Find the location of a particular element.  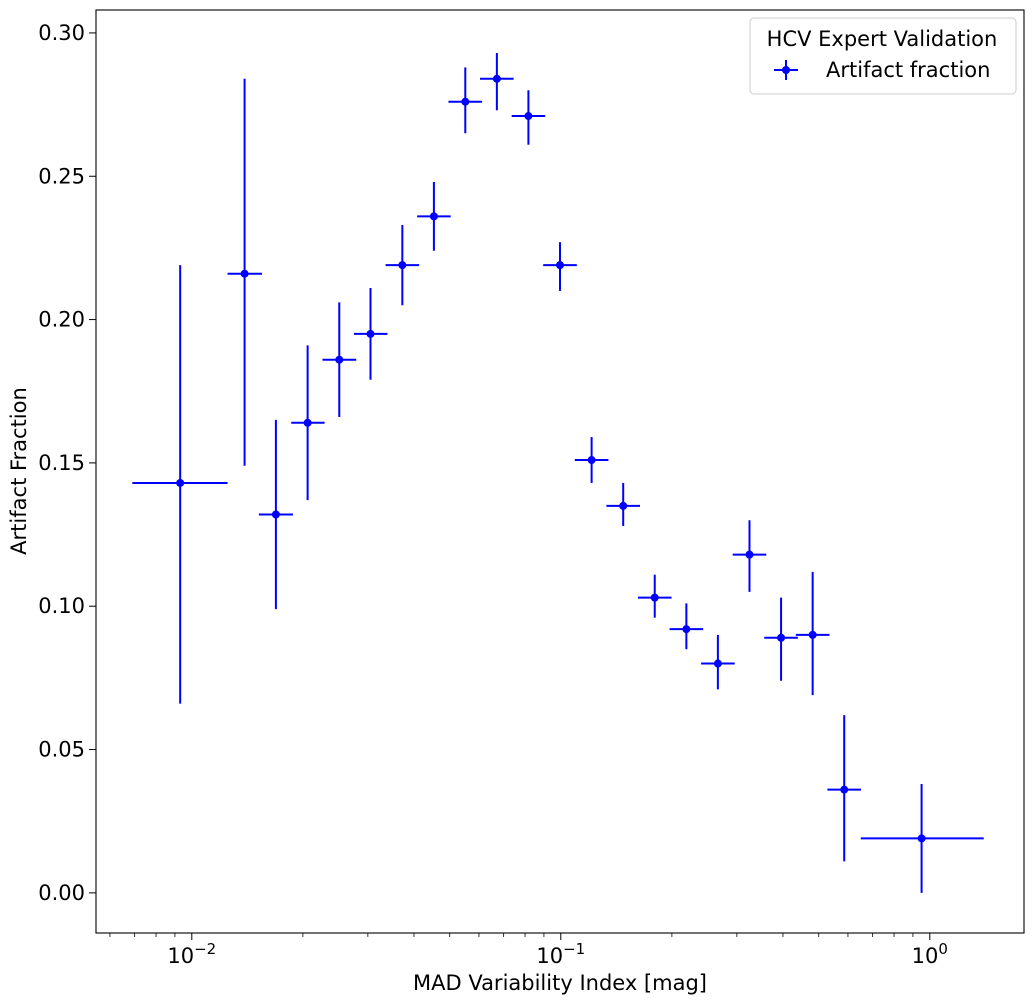

legend-entry-artifact-fraction: Artifact fraction is located at coordinates (908, 70).